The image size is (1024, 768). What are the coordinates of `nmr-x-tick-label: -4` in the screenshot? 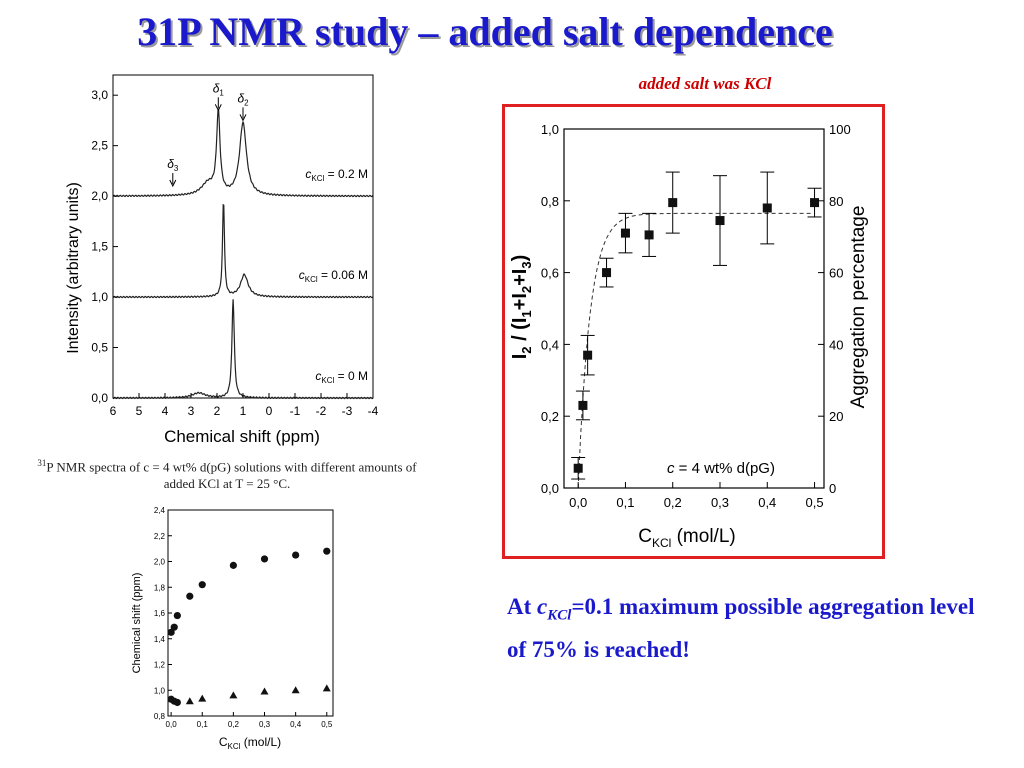 It's located at (373, 411).